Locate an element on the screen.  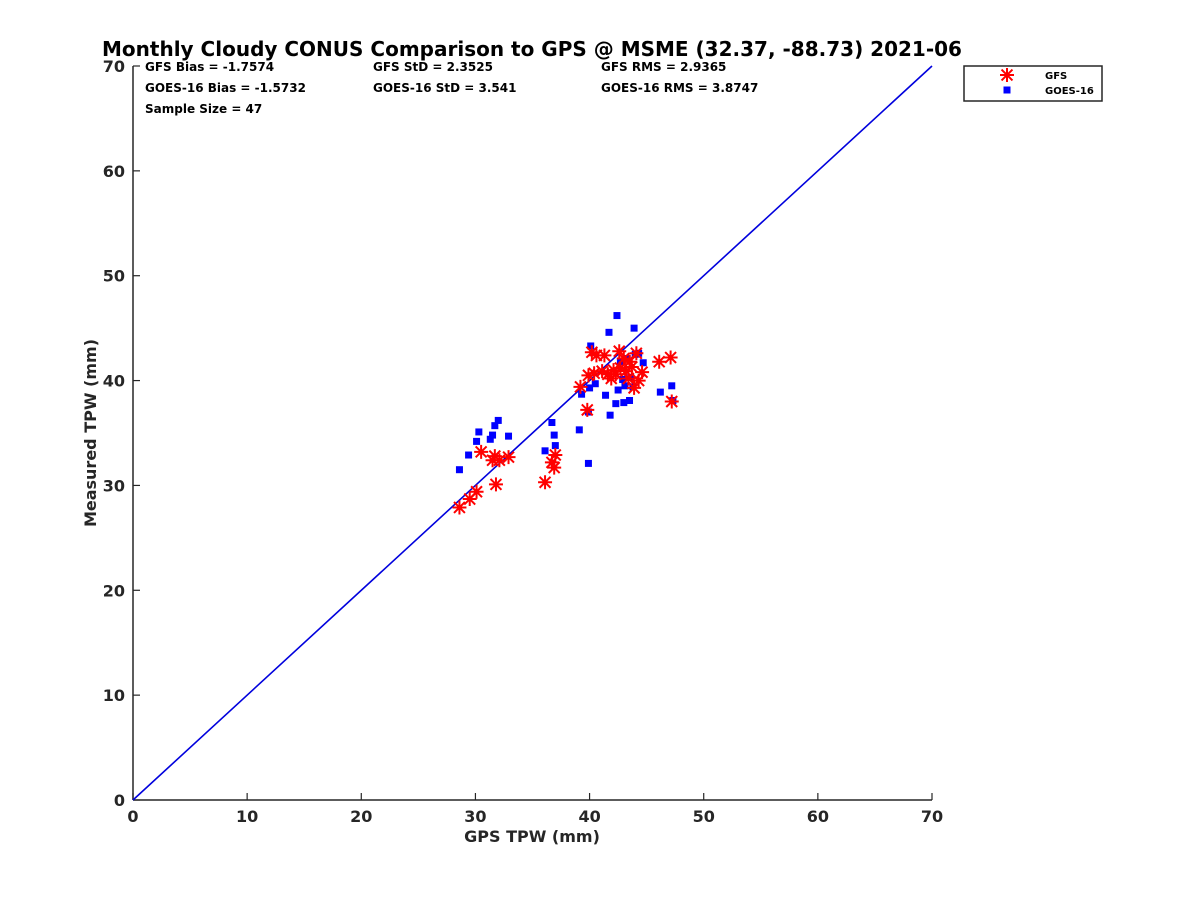
stat-goes-rms: GOES-16 RMS = 3.8747 is located at coordinates (679, 88).